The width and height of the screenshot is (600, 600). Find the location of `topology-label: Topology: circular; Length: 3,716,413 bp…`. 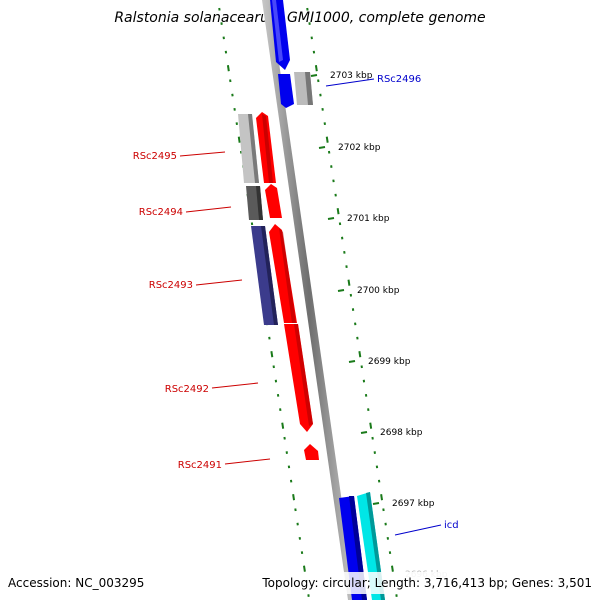

topology-label: Topology: circular; Length: 3,716,413 bp… is located at coordinates (426, 583).